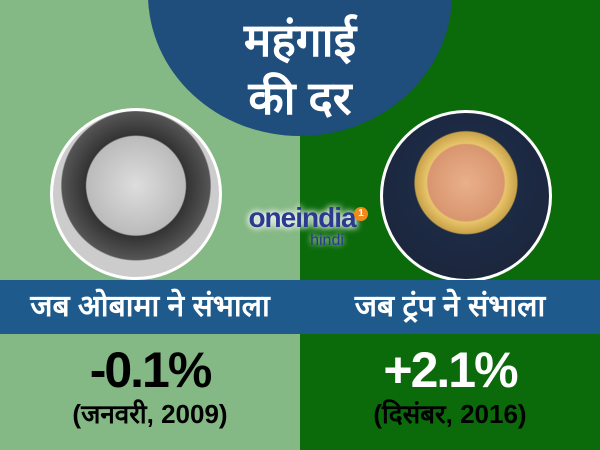 Image resolution: width=600 pixels, height=450 pixels. What do you see at coordinates (450, 414) in the screenshot?
I see `right-date: (दिसंबर, 2016)` at bounding box center [450, 414].